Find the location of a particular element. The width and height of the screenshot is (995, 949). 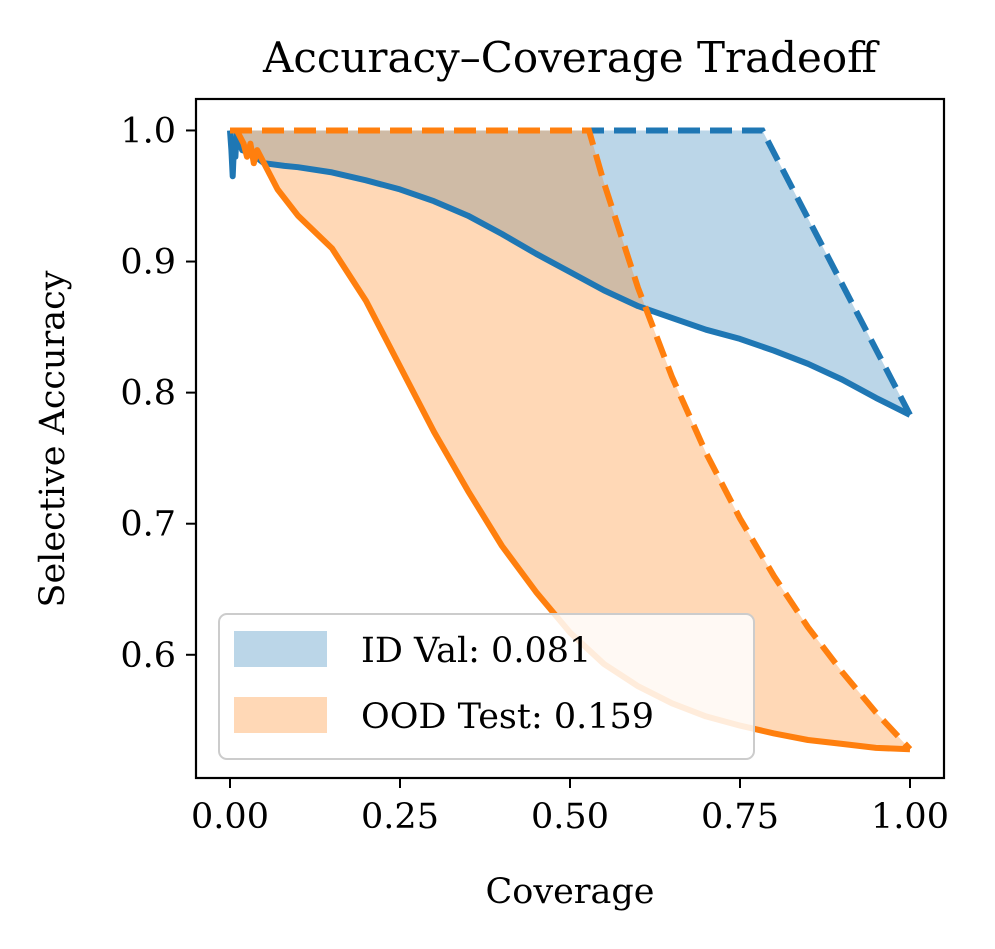

x-tick-label: 0.50 is located at coordinates (570, 817).